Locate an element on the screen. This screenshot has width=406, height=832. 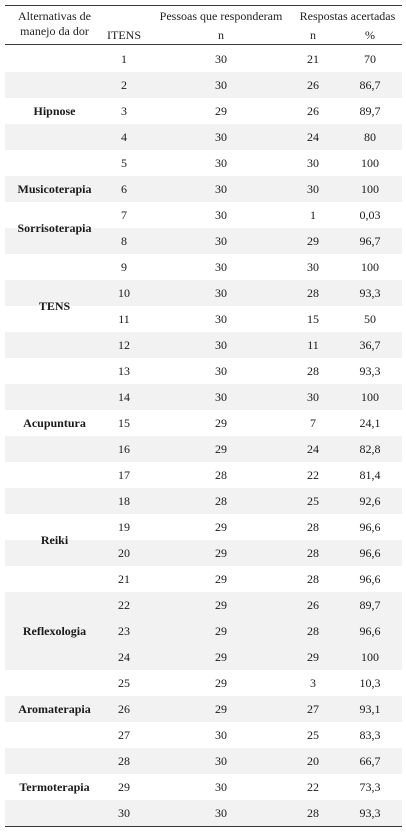
cell-pct: 73,3 is located at coordinates (370, 787).